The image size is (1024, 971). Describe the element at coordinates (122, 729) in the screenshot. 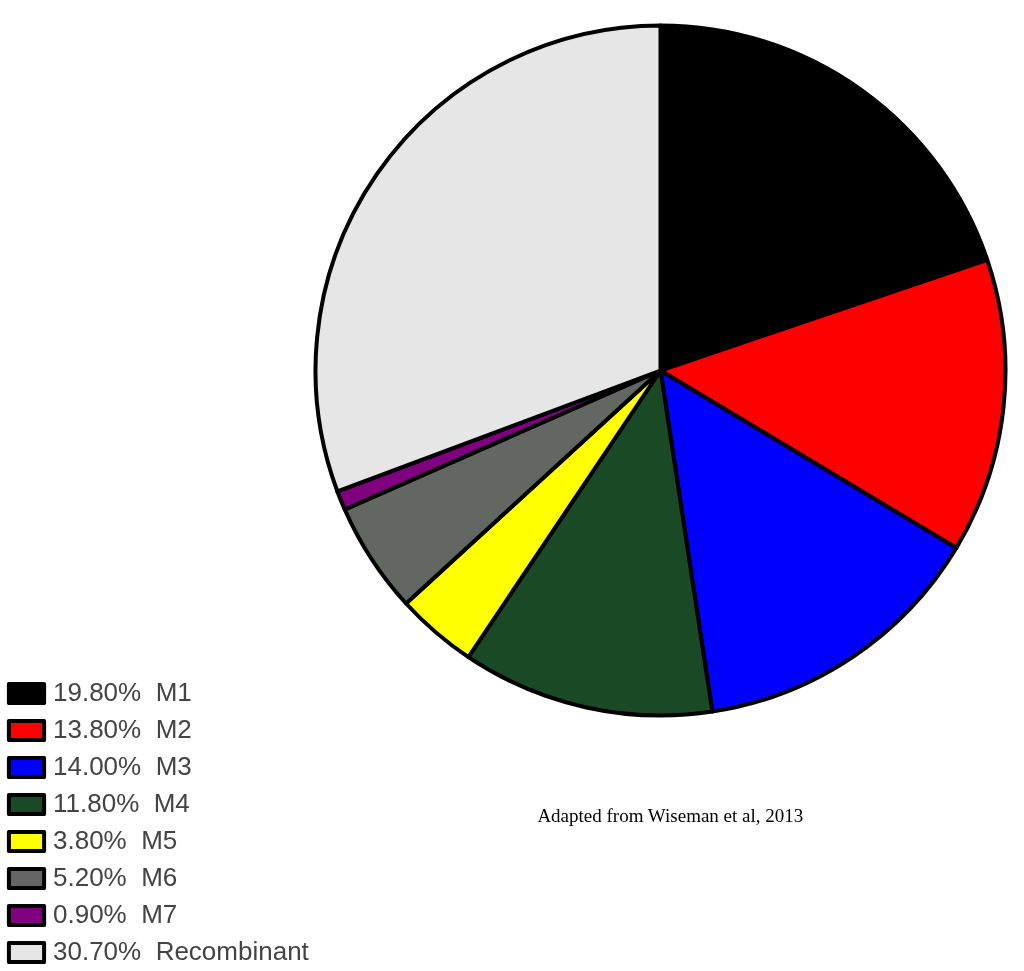

I see `legend-label: 13.80% M2` at that location.